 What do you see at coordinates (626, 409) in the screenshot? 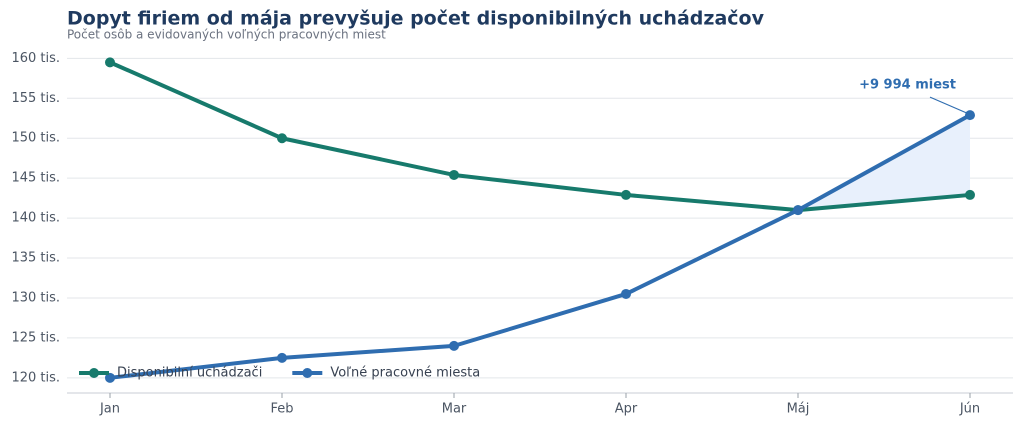
I see `x-tick-label: Apr` at bounding box center [626, 409].